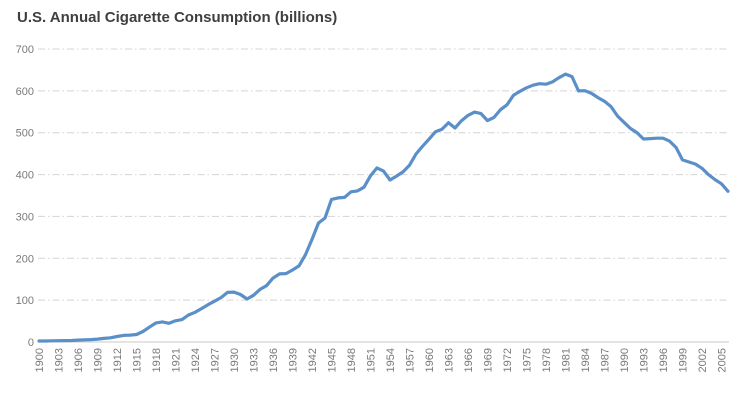 This screenshot has height=401, width=750. What do you see at coordinates (138, 360) in the screenshot?
I see `x-tick-label: 1915` at bounding box center [138, 360].